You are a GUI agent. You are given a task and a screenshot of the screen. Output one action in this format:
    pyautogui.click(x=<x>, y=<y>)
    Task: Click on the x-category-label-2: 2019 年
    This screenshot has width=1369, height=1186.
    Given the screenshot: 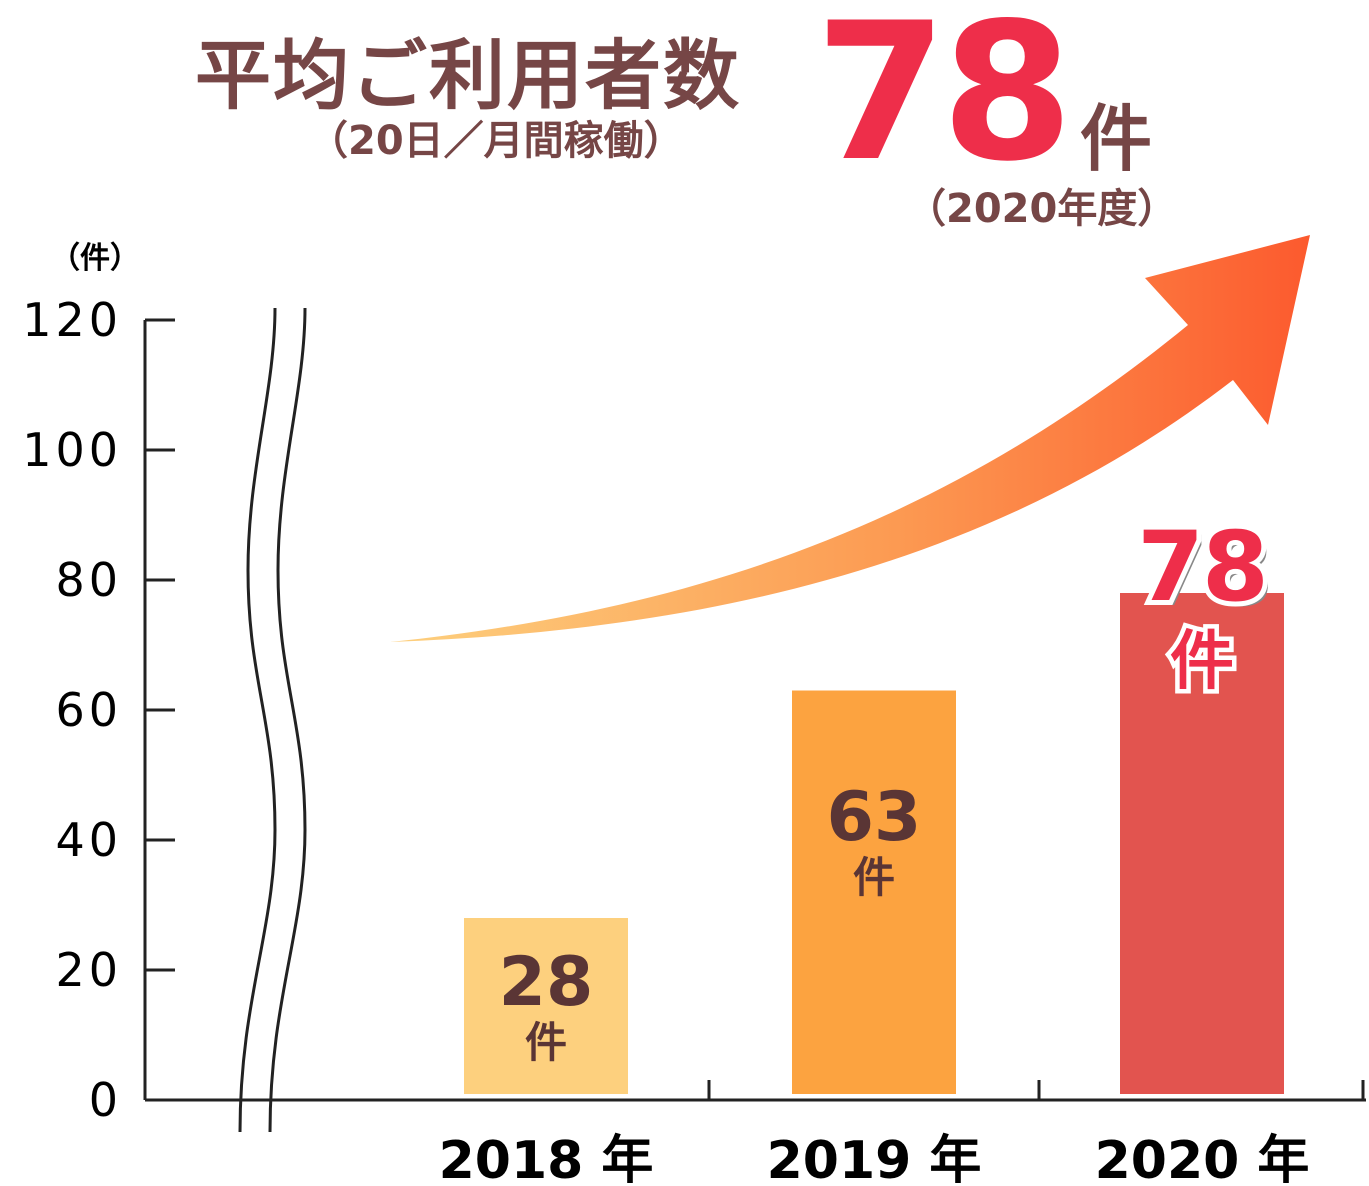 What is the action you would take?
    pyautogui.click(x=874, y=1158)
    